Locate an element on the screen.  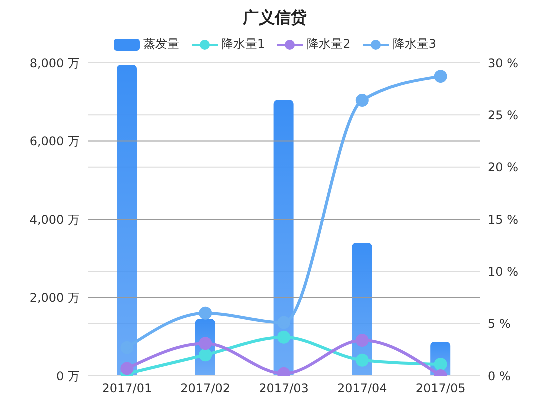
y2-tick-label: 0 % is located at coordinates (499, 376).